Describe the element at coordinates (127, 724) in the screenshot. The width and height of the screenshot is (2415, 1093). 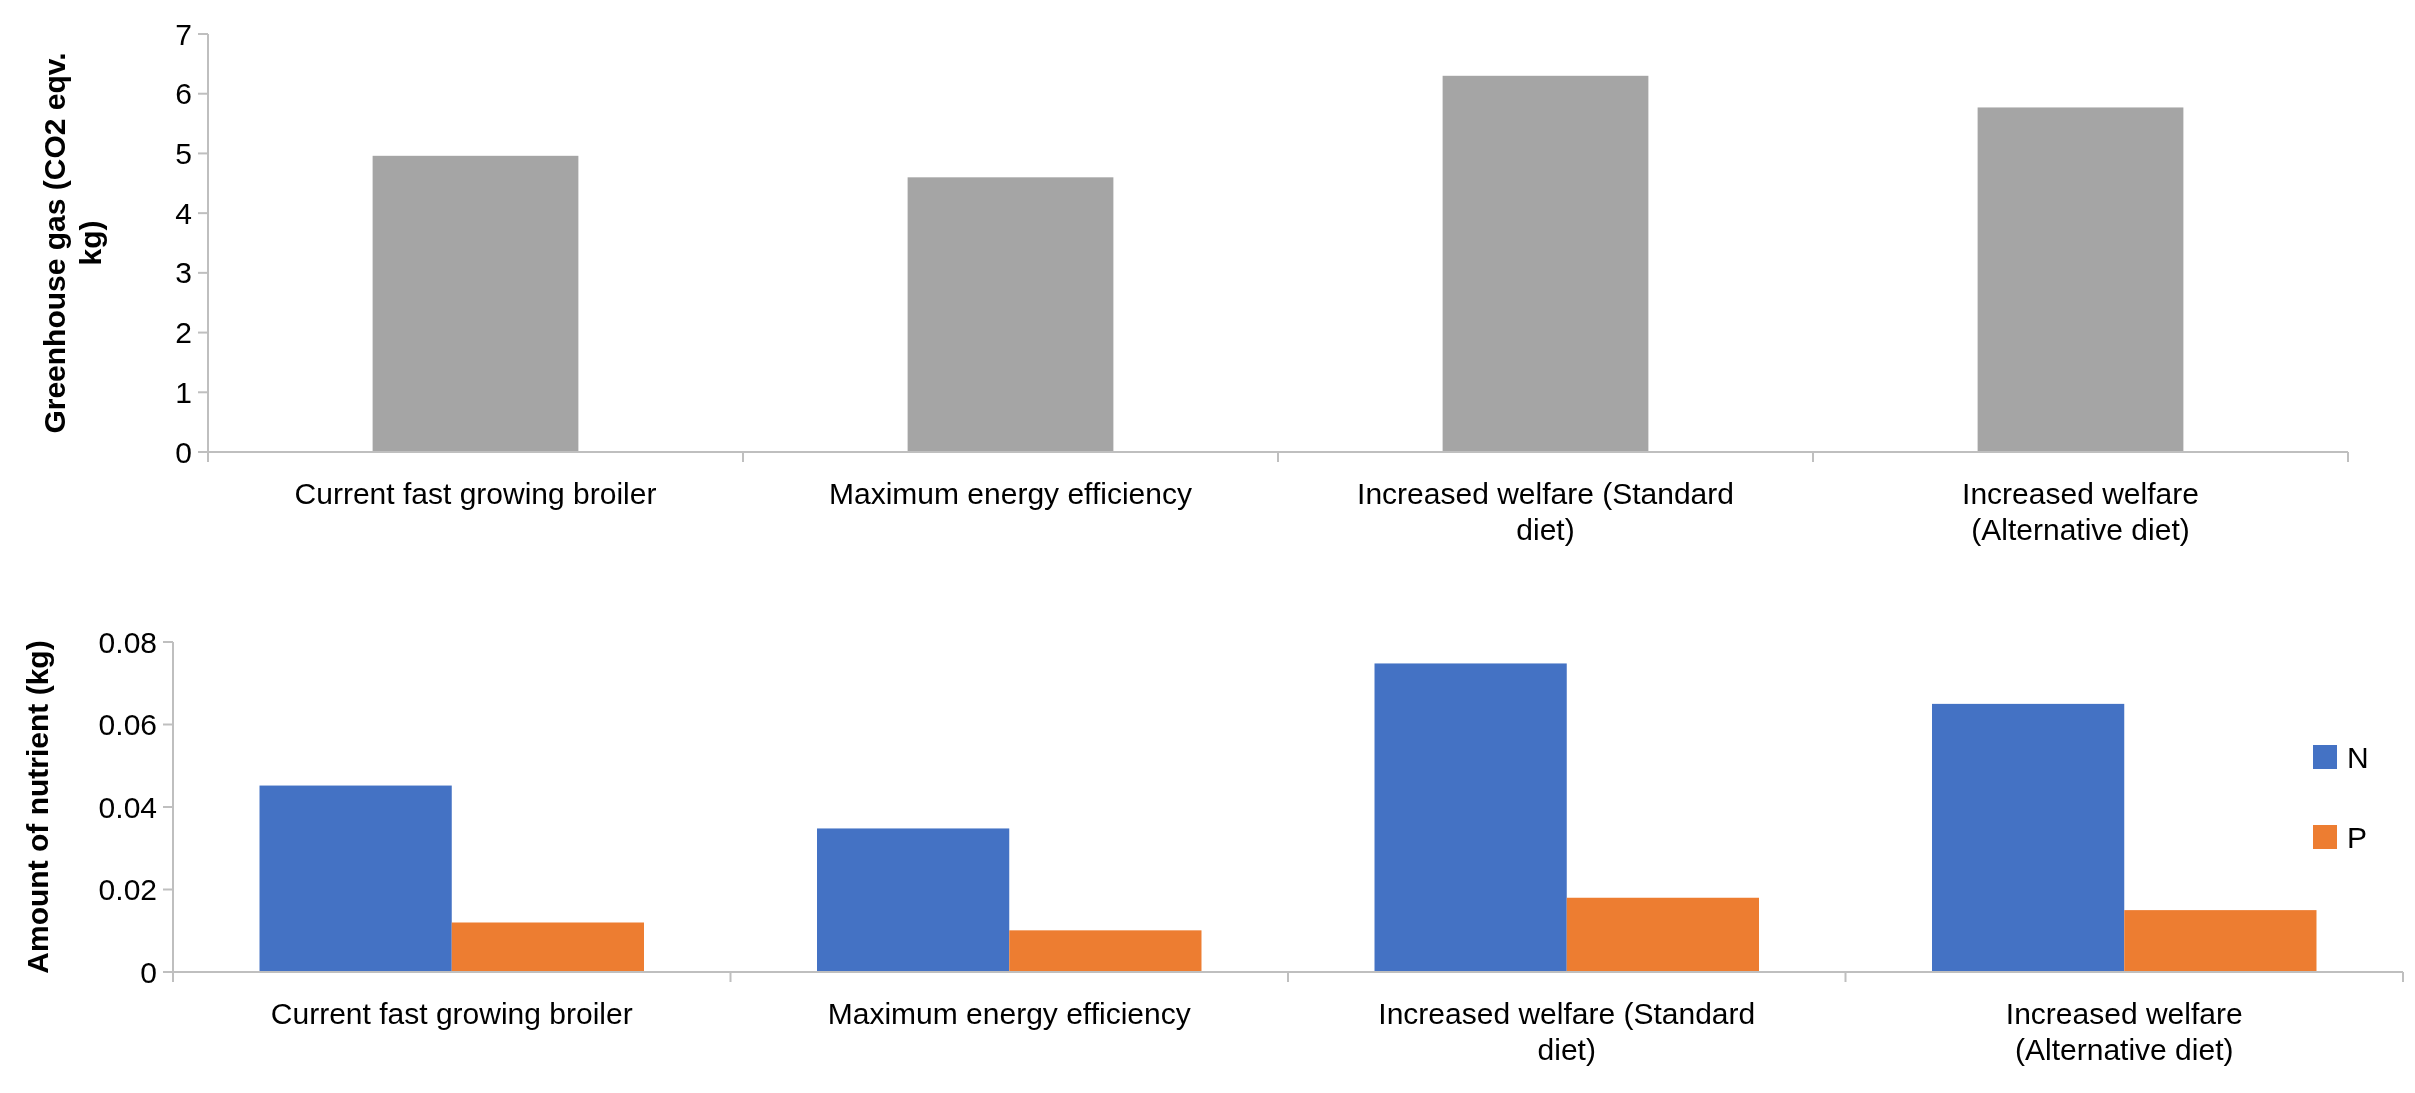
I see `y-tick-label: 0.06` at that location.